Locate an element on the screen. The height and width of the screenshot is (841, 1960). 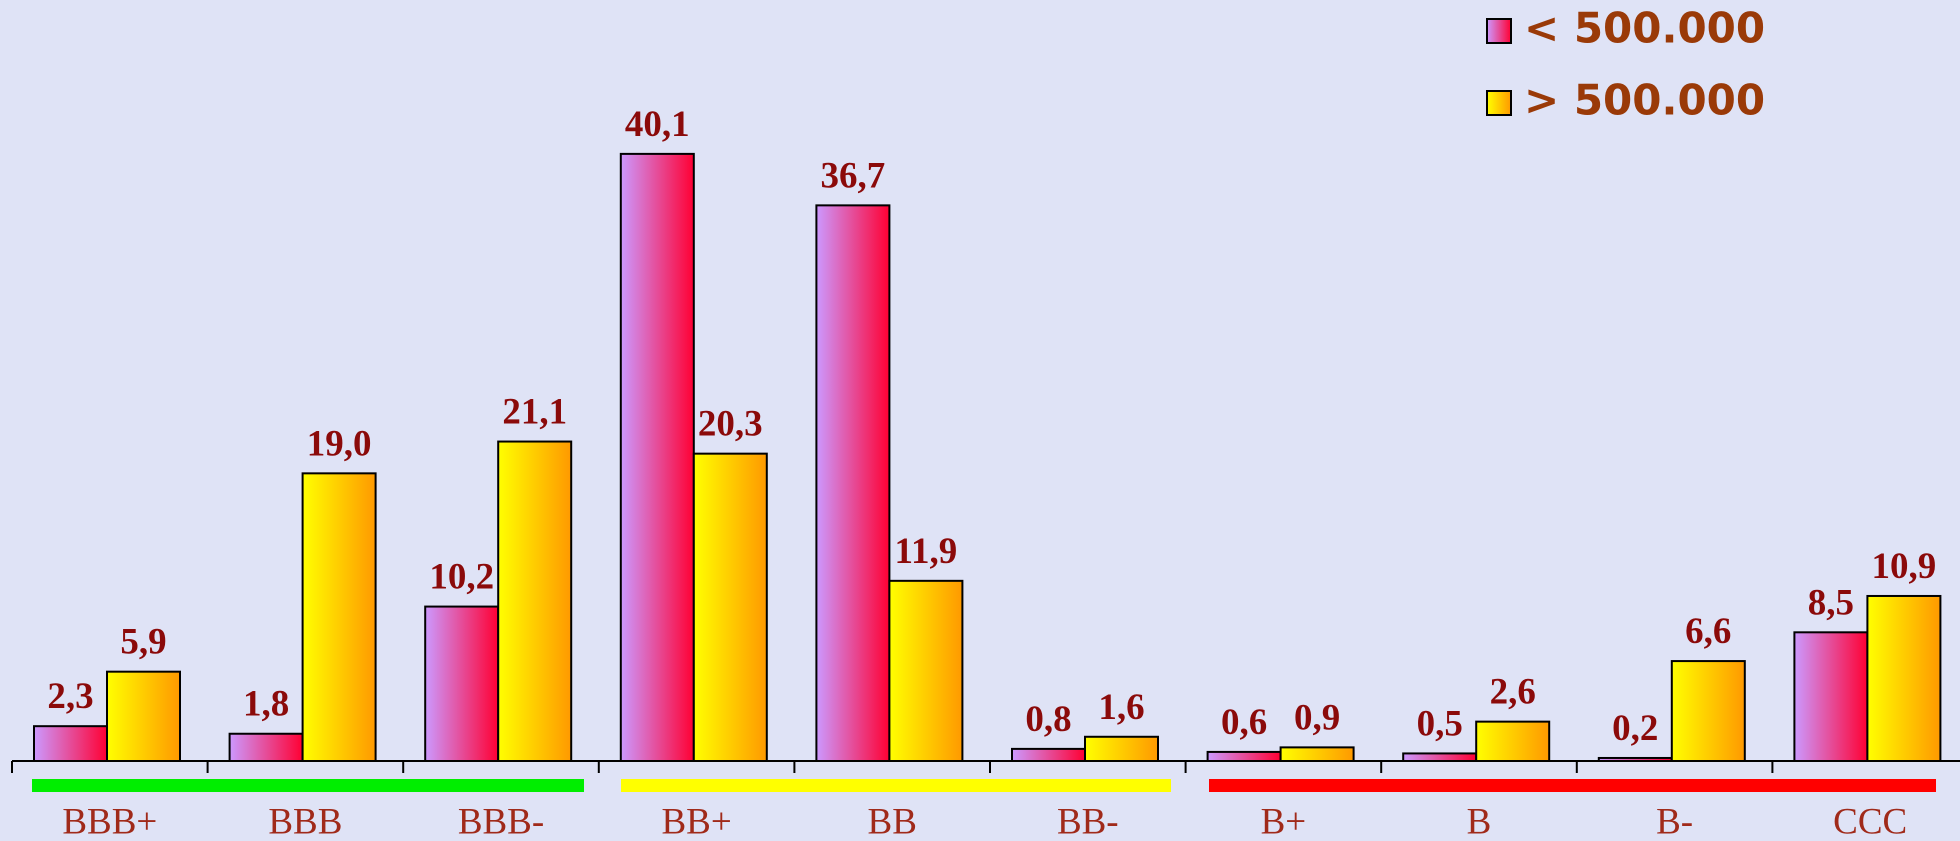
value-label: 1,8 is located at coordinates (266, 704).